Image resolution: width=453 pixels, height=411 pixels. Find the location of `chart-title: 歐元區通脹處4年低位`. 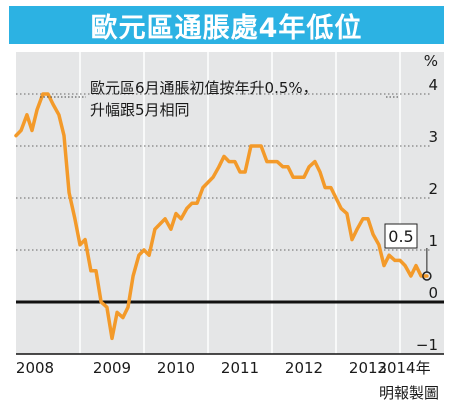

chart-title: 歐元區通脹處4年低位 is located at coordinates (226, 28).